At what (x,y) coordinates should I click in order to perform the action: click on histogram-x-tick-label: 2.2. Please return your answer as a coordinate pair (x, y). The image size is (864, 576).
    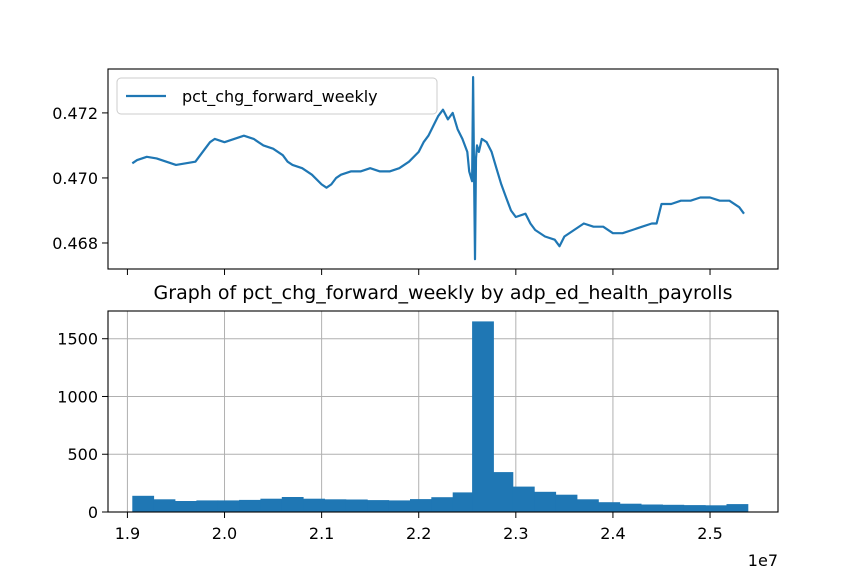
    Looking at the image, I should click on (418, 533).